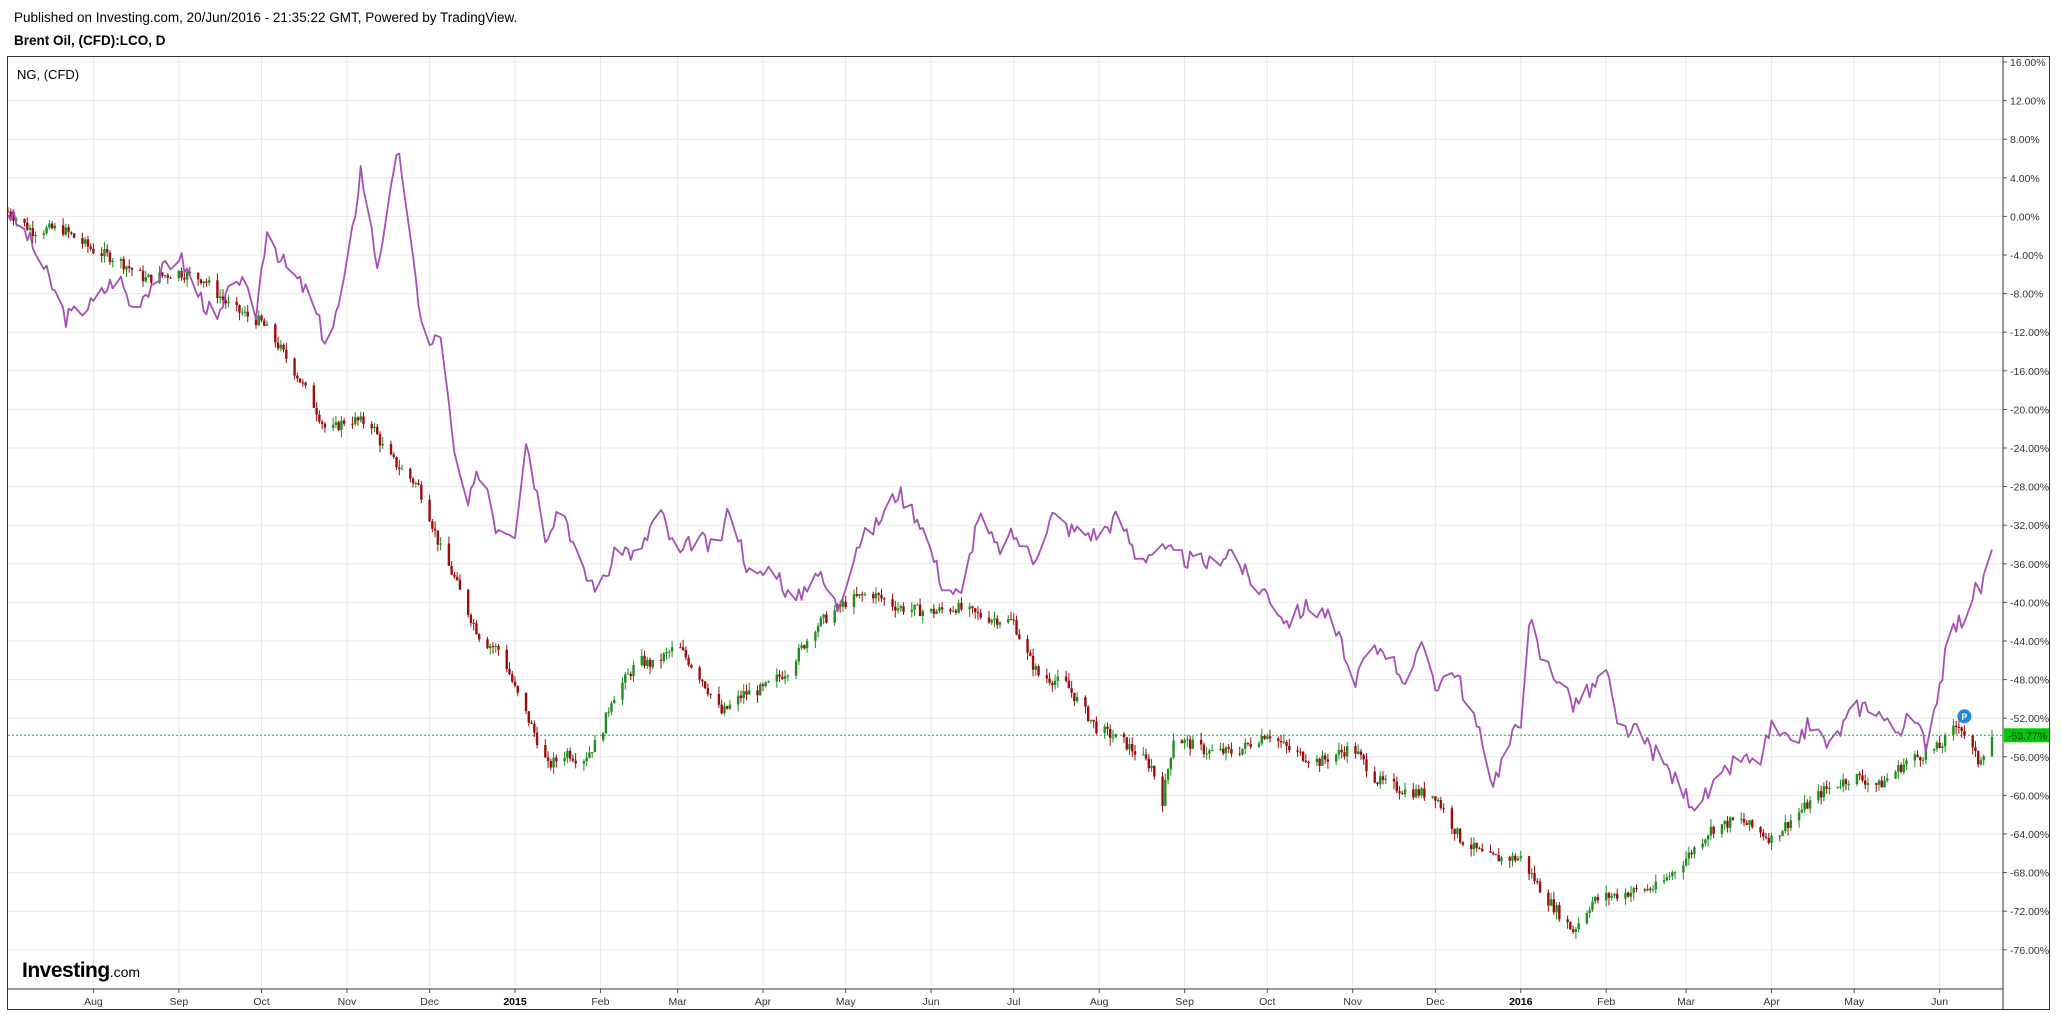 This screenshot has width=2061, height=1014. I want to click on y-tick-label: -28.00%, so click(2029, 488).